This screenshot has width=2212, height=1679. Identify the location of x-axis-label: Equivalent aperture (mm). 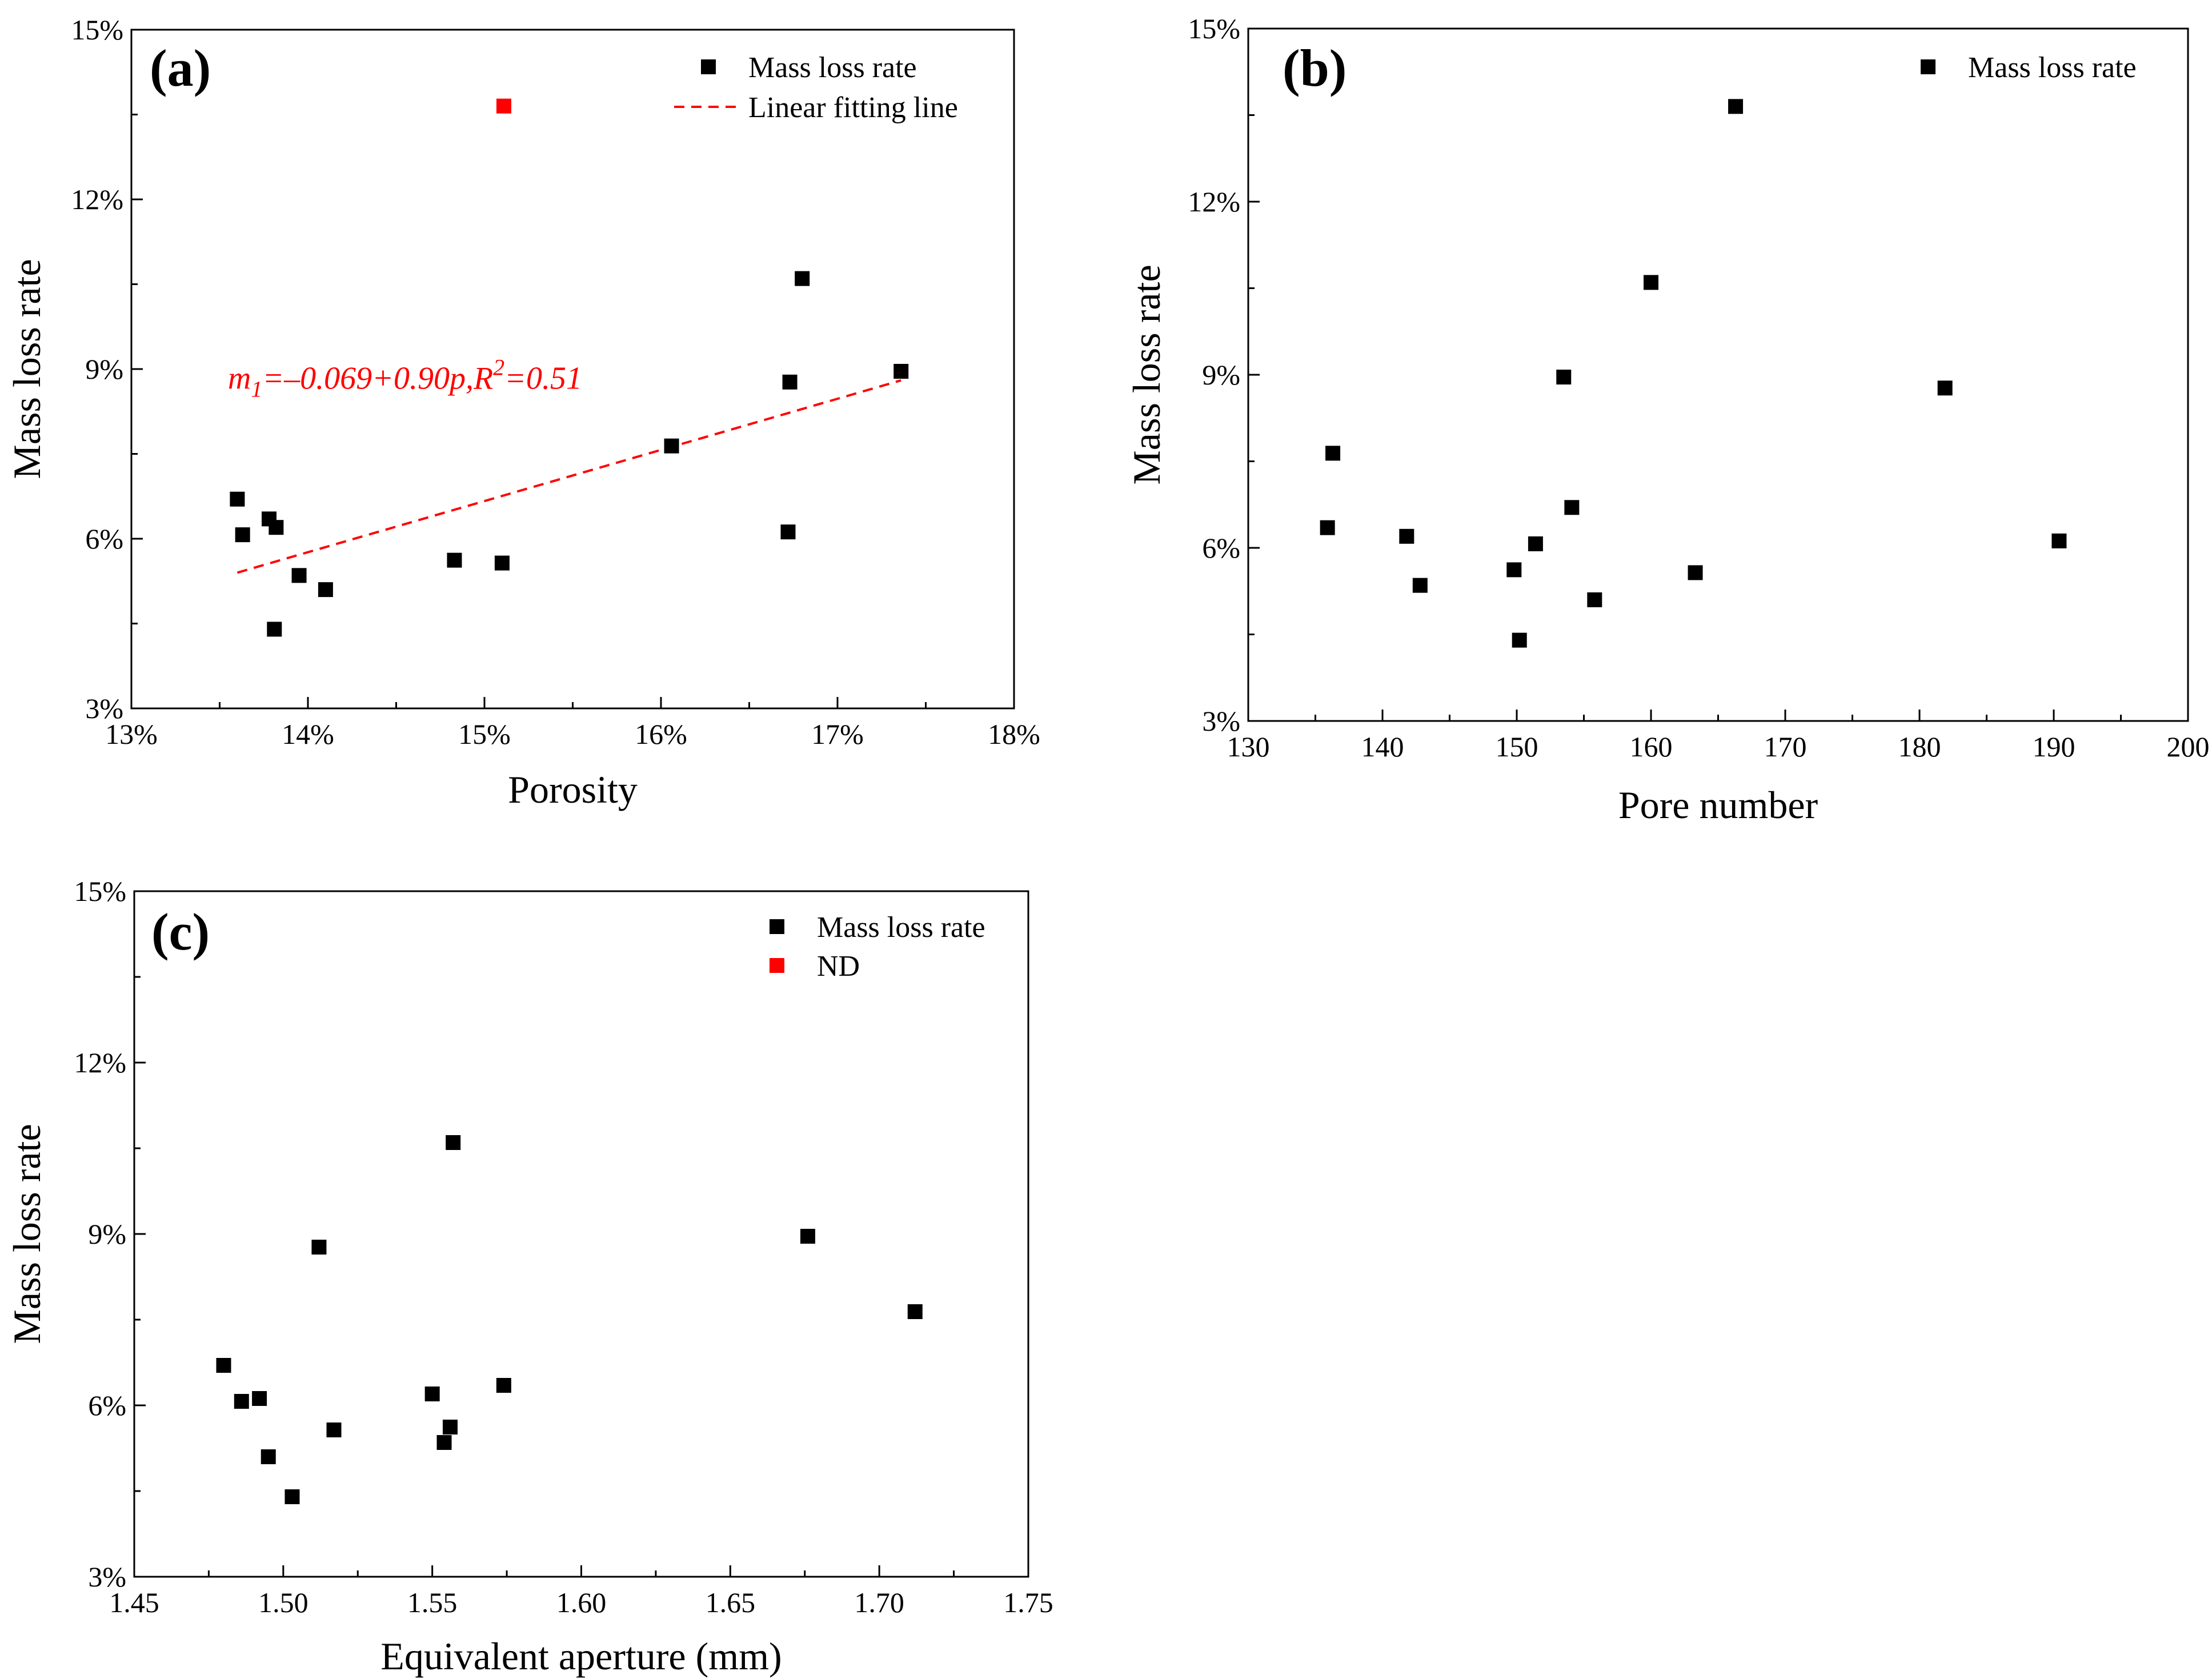
(581, 1656).